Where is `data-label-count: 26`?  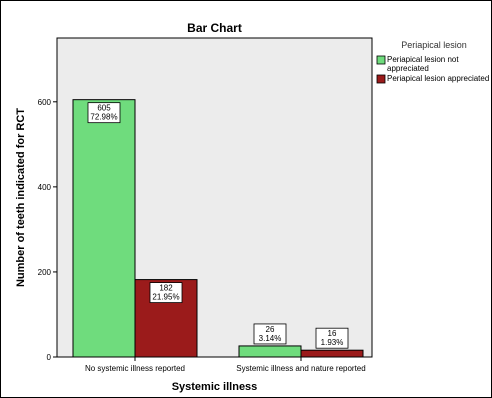
data-label-count: 26 is located at coordinates (270, 329).